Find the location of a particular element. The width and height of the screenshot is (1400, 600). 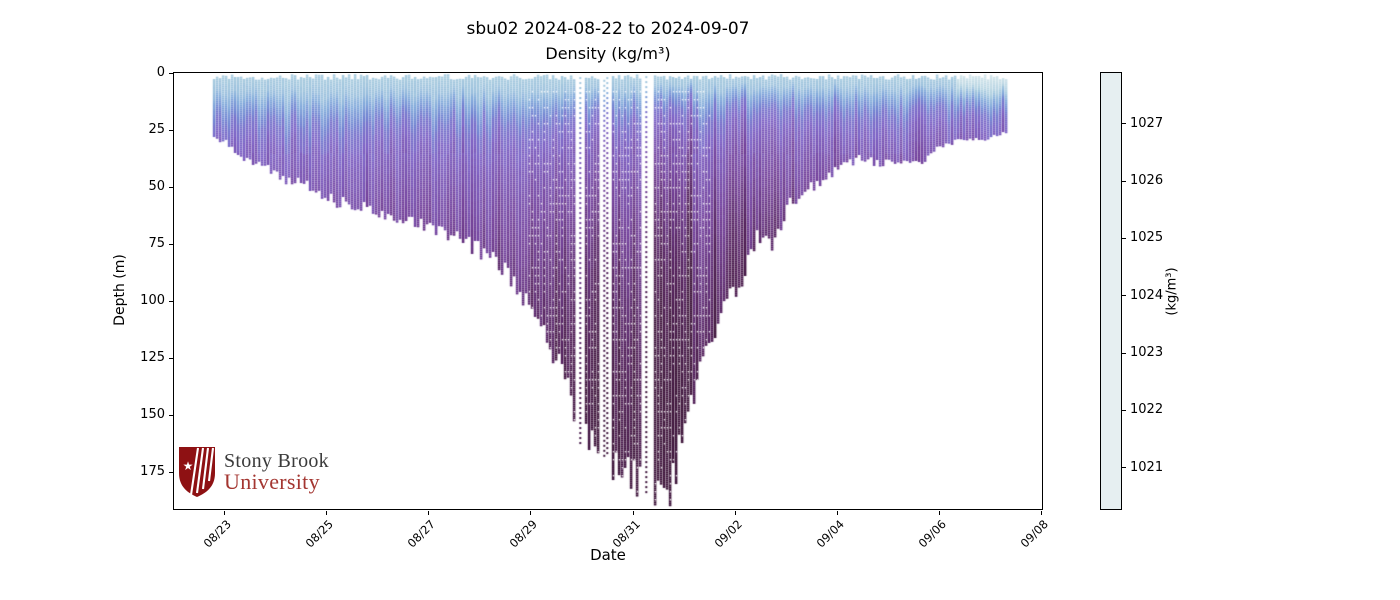

y-tick-label: 125 is located at coordinates (152, 358).